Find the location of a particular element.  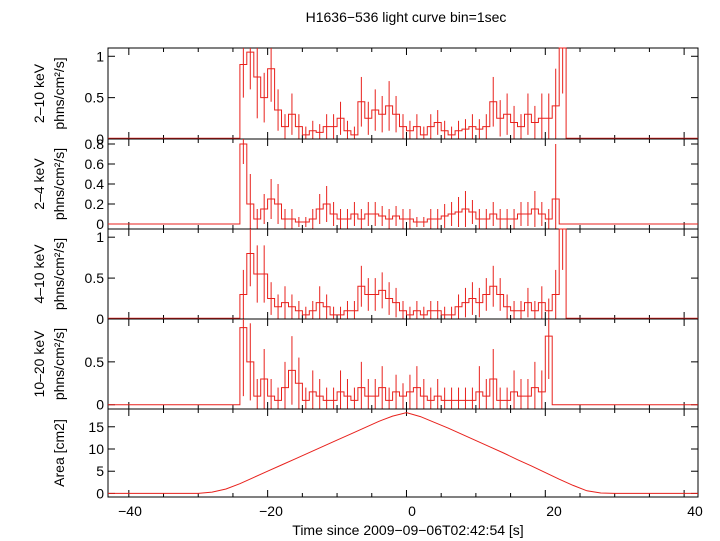

x-axis-label: Time since 2009−09−06T02:42:54 [s] is located at coordinates (407, 530).